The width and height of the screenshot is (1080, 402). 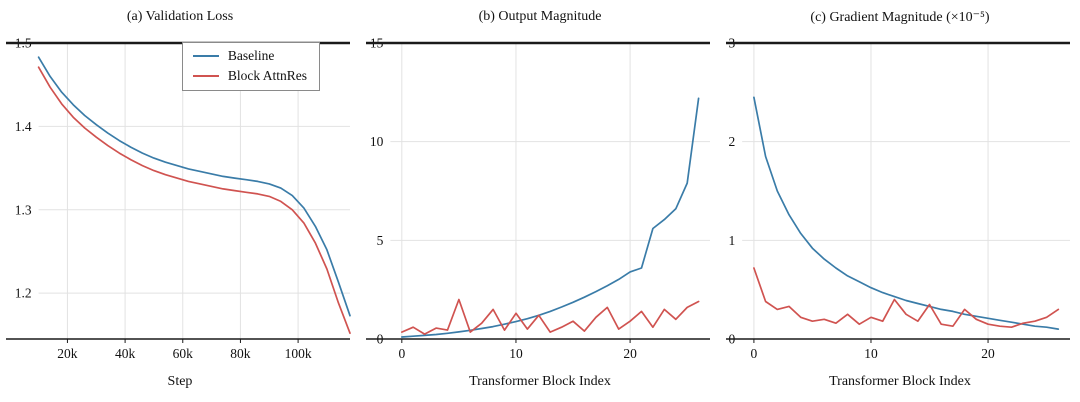 What do you see at coordinates (731, 240) in the screenshot?
I see `svg-text: 1` at bounding box center [731, 240].